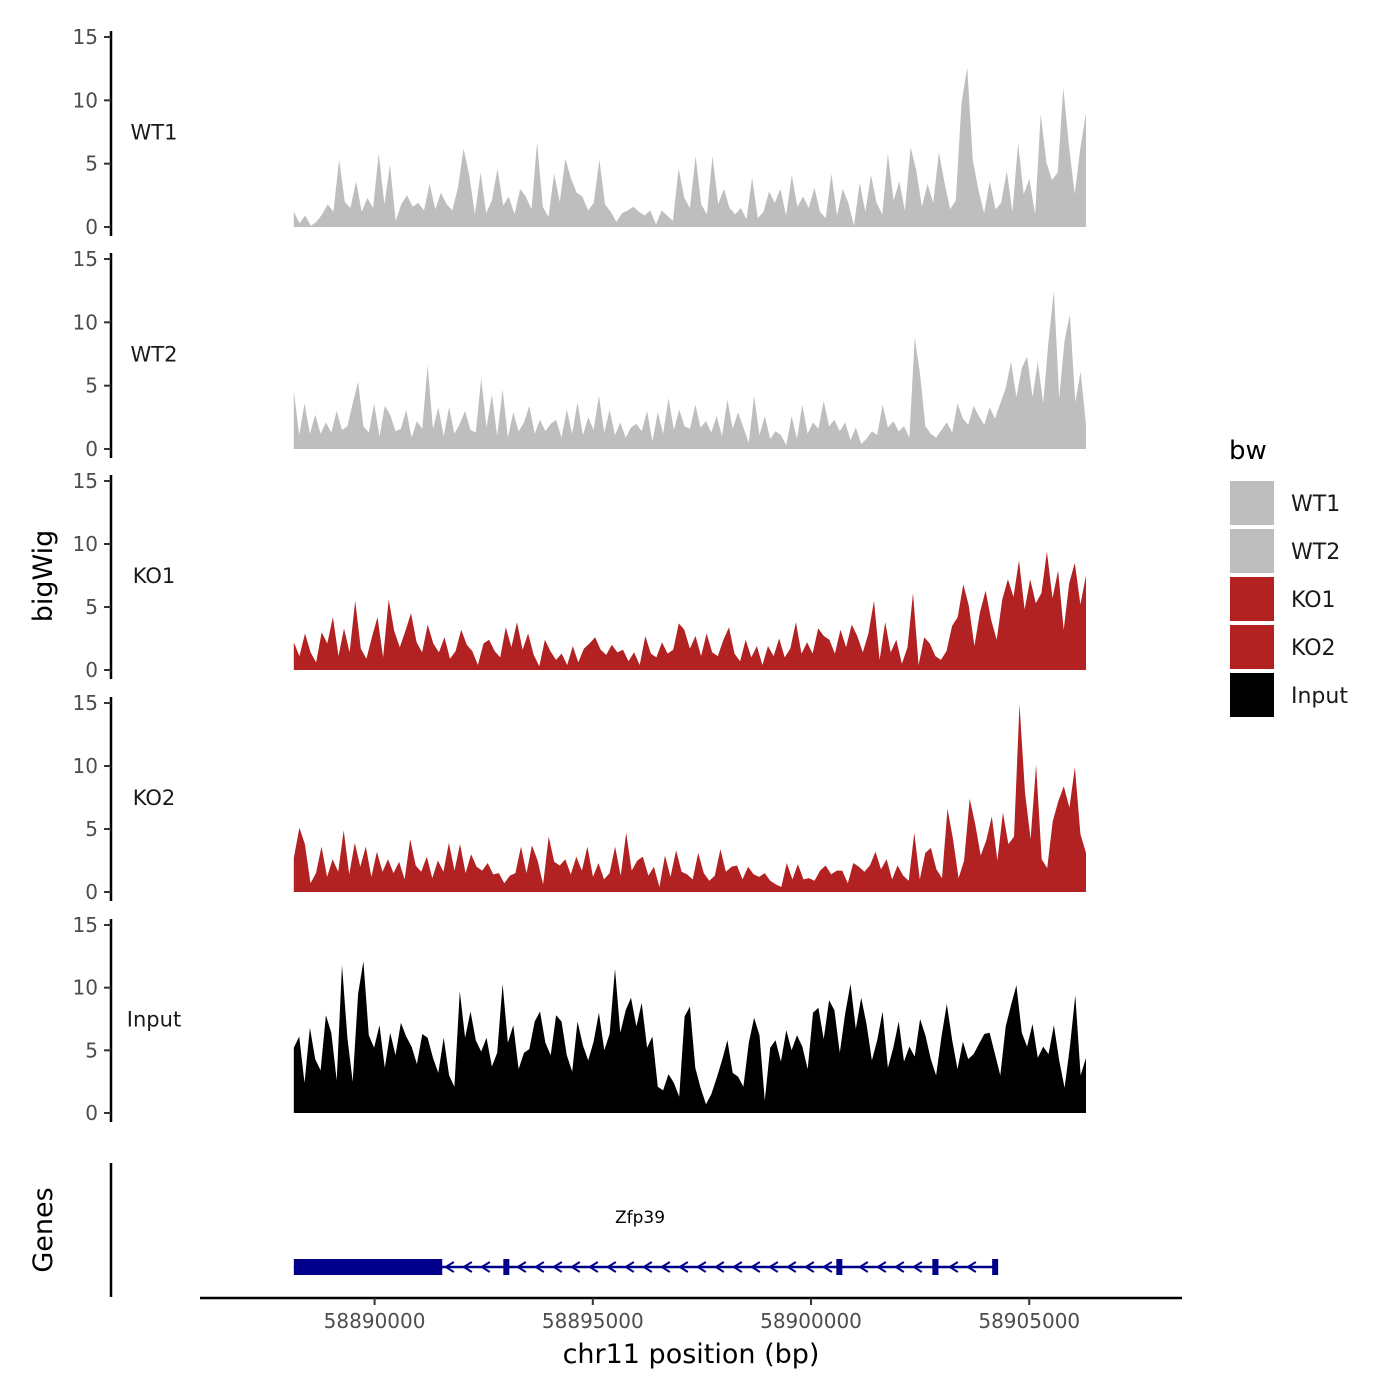 The width and height of the screenshot is (1400, 1400). Describe the element at coordinates (1285, 503) in the screenshot. I see `legend-item-wt1: WT1` at that location.